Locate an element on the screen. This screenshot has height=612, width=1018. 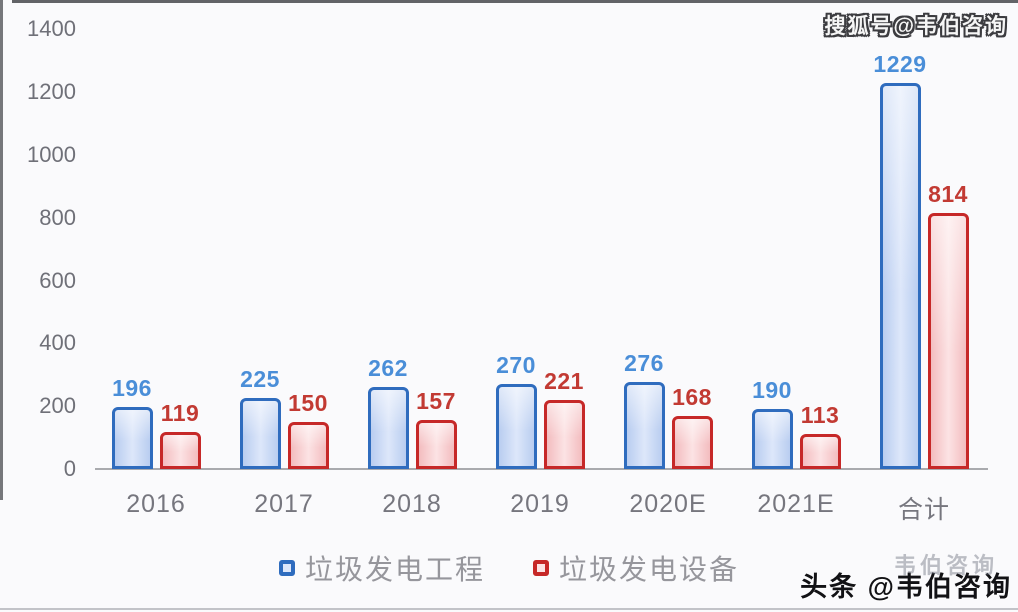
bar-value-label-equipment-2020E: 168 is located at coordinates (692, 397).